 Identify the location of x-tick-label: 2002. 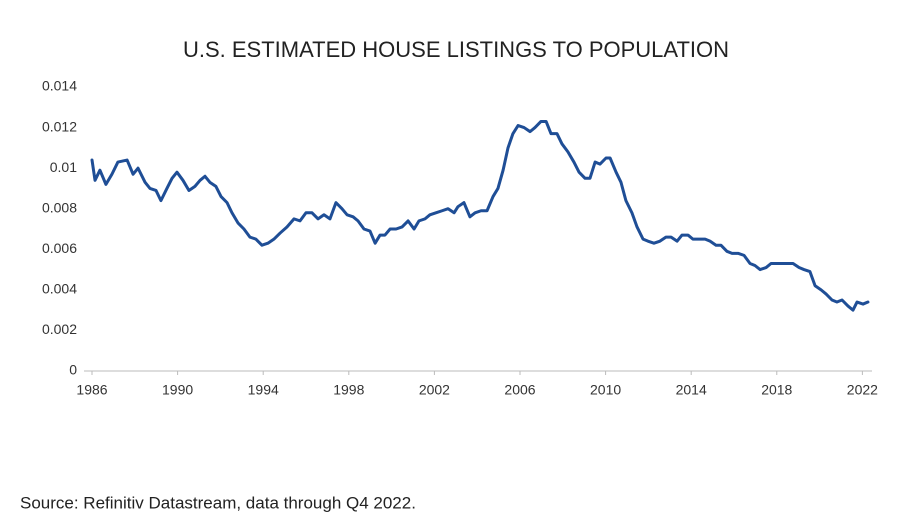
(434, 390).